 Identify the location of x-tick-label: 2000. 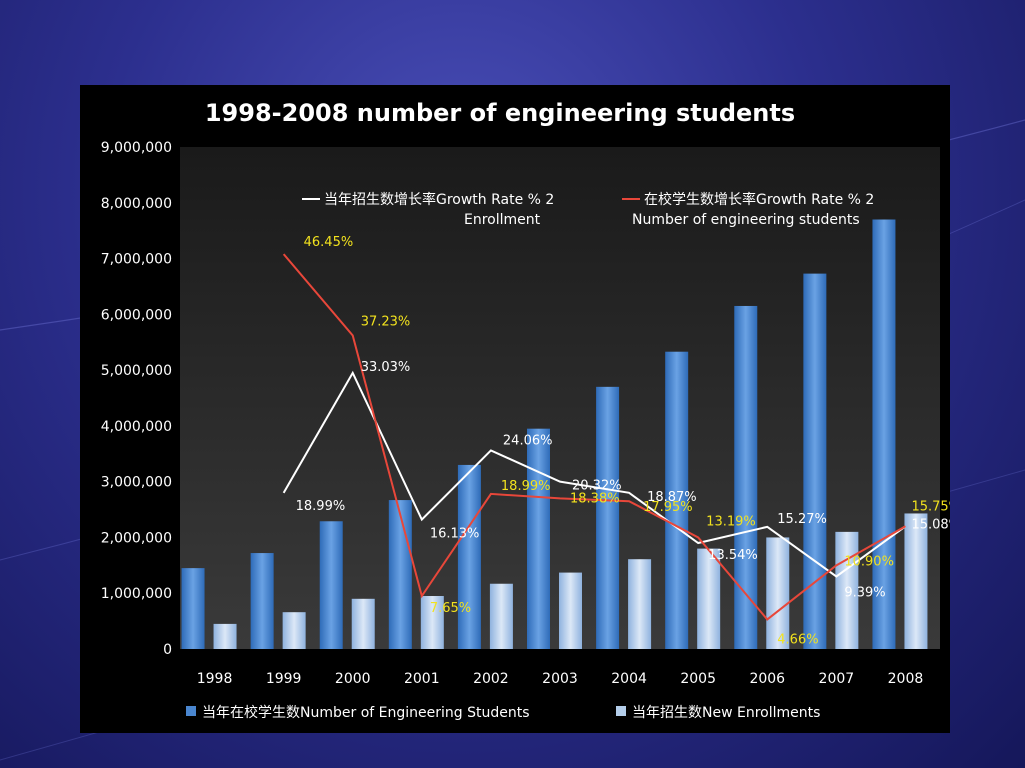
(353, 679).